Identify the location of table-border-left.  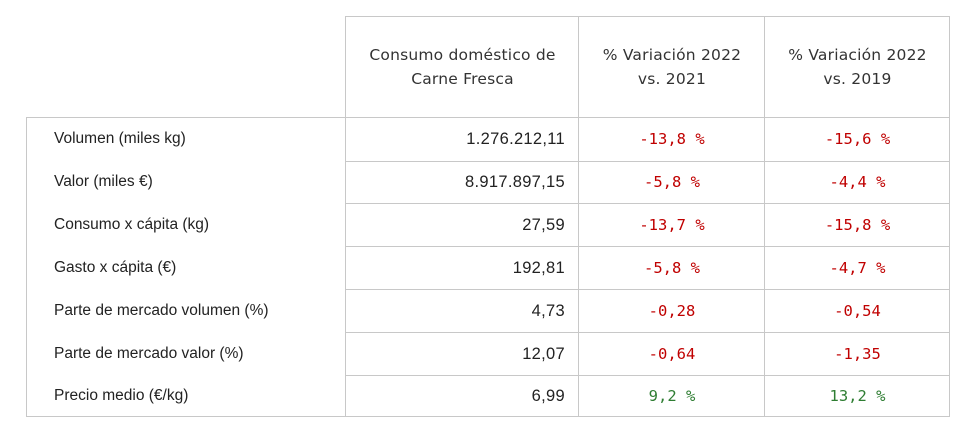
(26, 266).